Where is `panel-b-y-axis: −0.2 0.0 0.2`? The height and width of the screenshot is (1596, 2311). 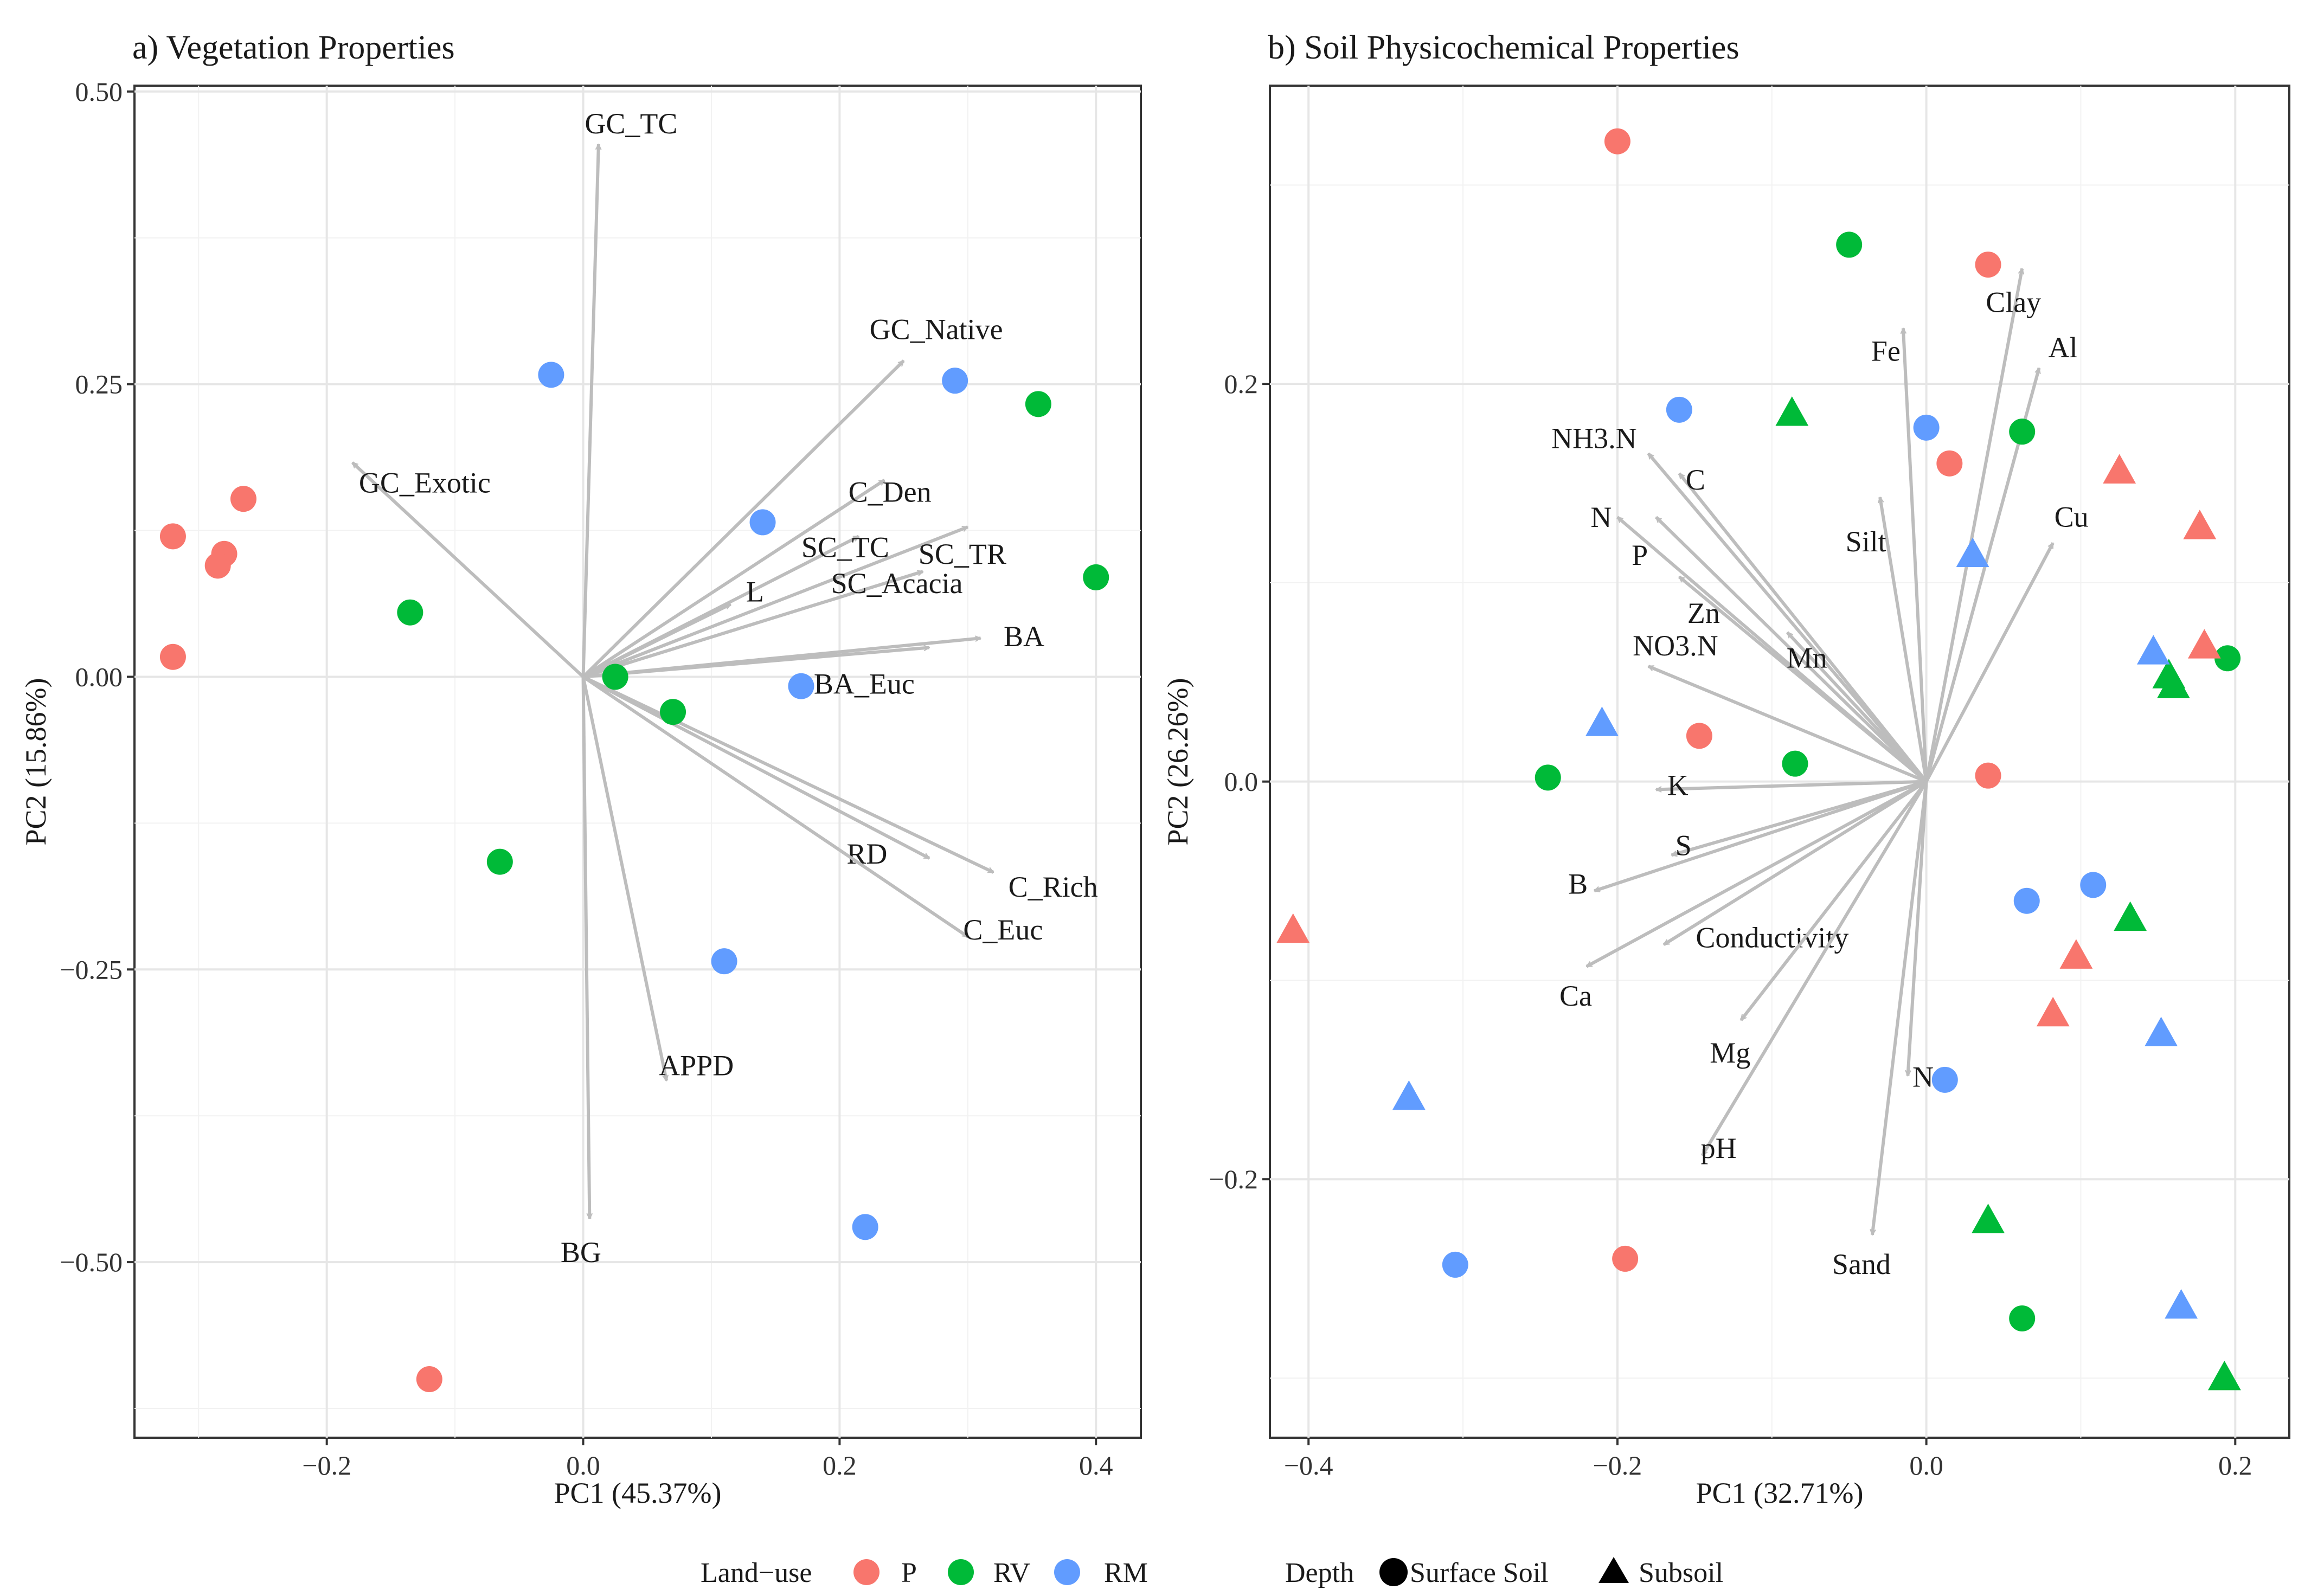 panel-b-y-axis: −0.2 0.0 0.2 is located at coordinates (1239, 782).